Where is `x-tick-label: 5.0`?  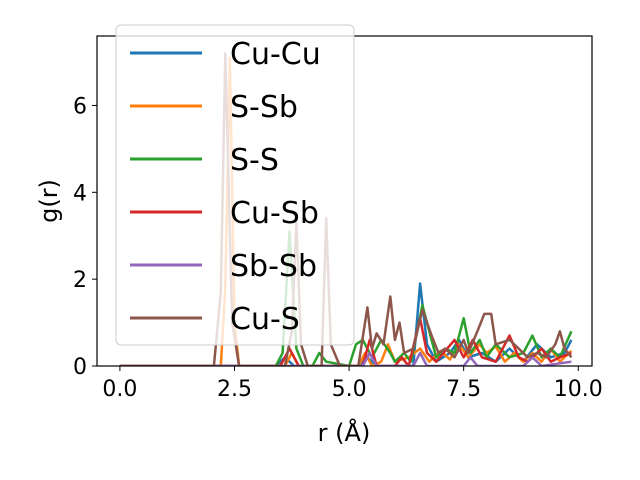
x-tick-label: 5.0 is located at coordinates (349, 389).